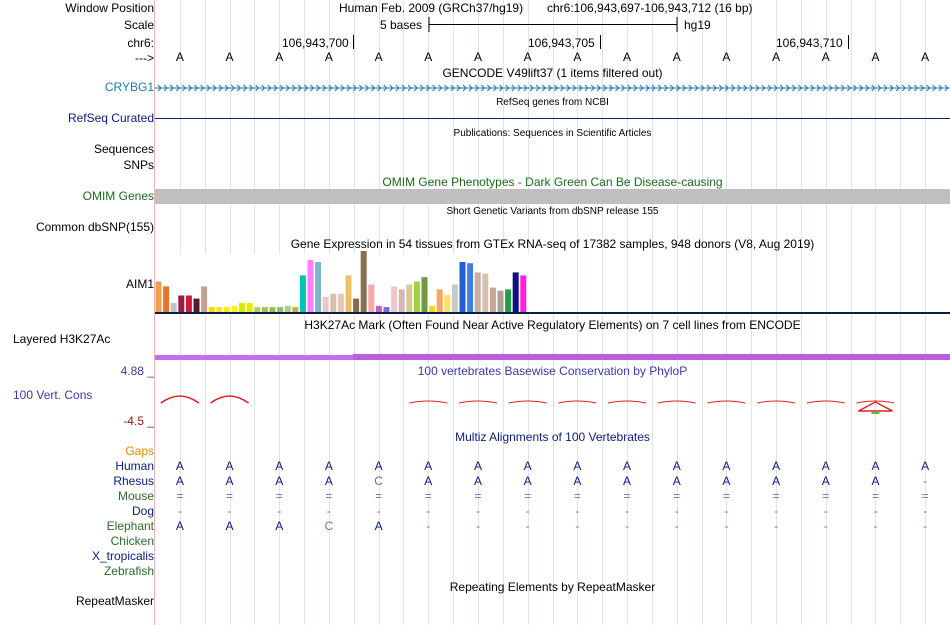 This screenshot has width=950, height=625. I want to click on sequence-base: A, so click(577, 57).